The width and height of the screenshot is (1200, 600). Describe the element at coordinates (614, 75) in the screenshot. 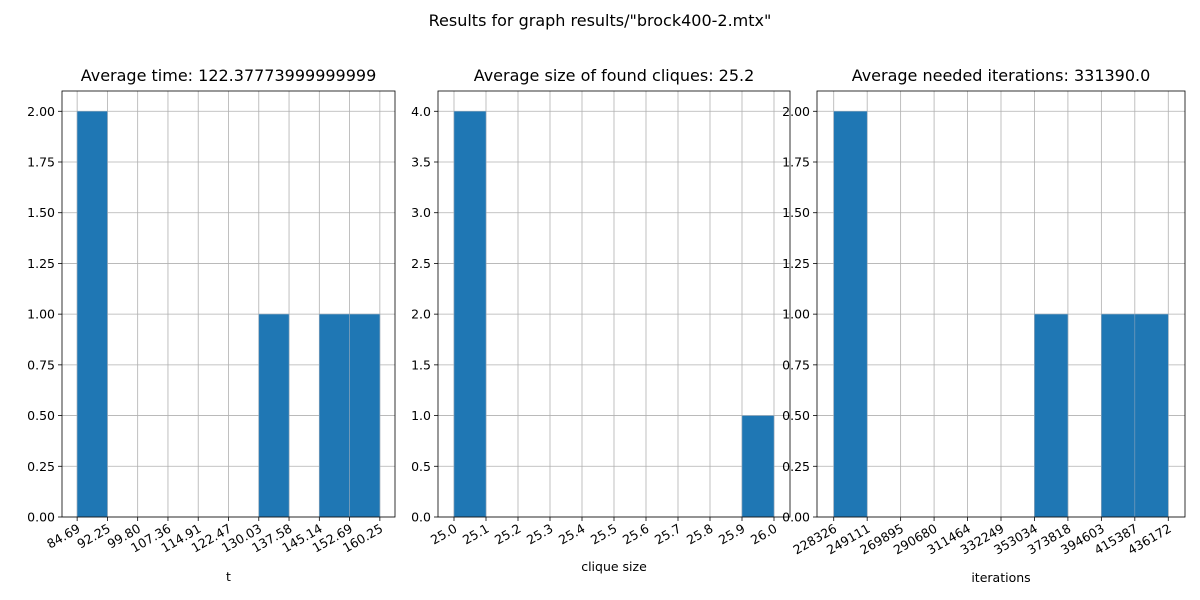

I see `chart-title: Average size of found cliques: 25.2` at that location.